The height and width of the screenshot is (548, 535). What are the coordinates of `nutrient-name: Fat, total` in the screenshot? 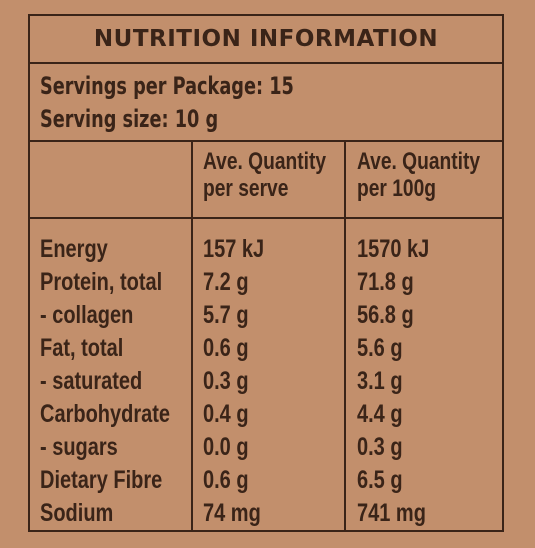 It's located at (82, 348).